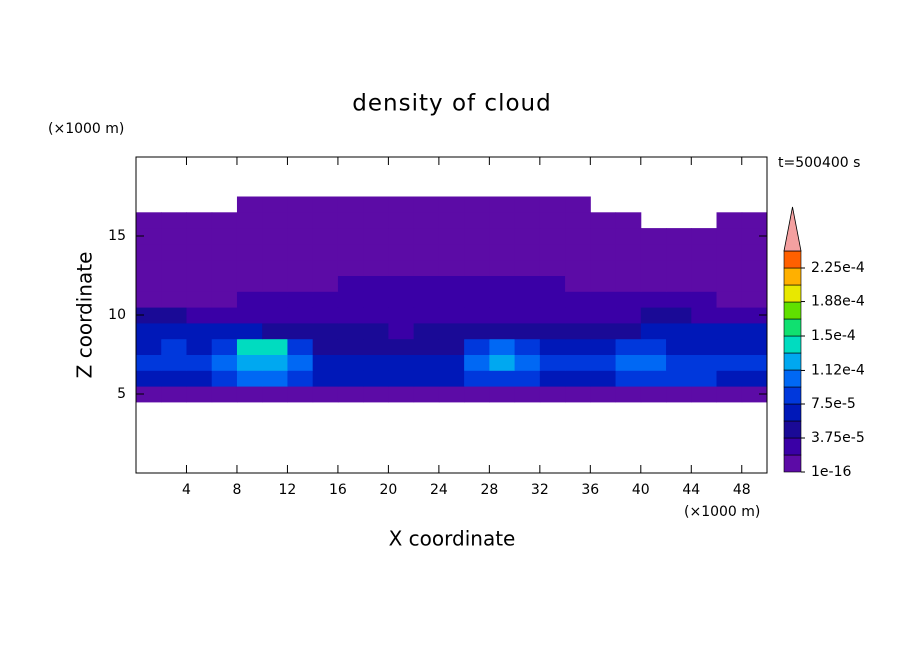 This screenshot has height=654, width=904. Describe the element at coordinates (831, 472) in the screenshot. I see `colorbar-tick-label: 1e-16` at that location.